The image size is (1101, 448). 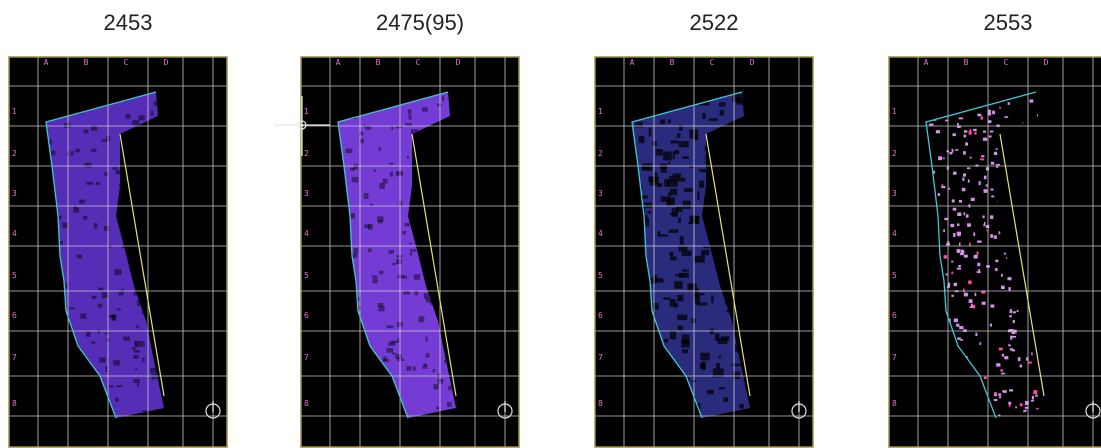 I want to click on column-label: A, so click(x=338, y=62).